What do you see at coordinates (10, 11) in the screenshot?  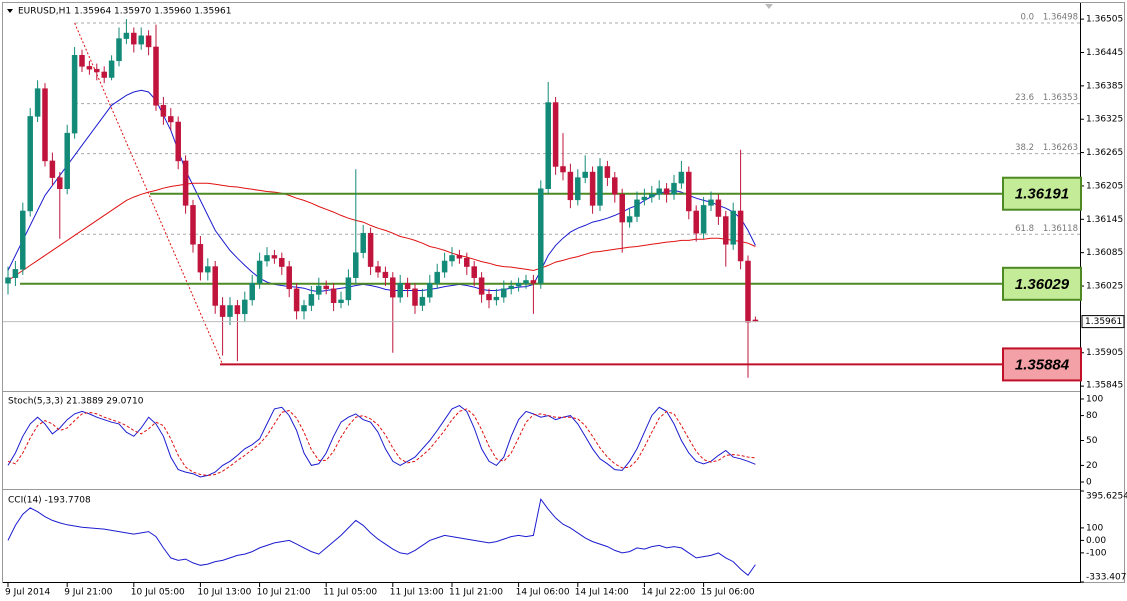 I see `menu-arrow` at bounding box center [10, 11].